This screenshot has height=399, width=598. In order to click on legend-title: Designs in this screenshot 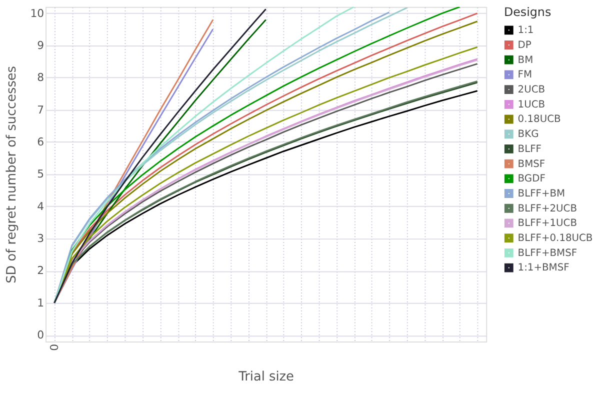, I will do `click(528, 11)`.